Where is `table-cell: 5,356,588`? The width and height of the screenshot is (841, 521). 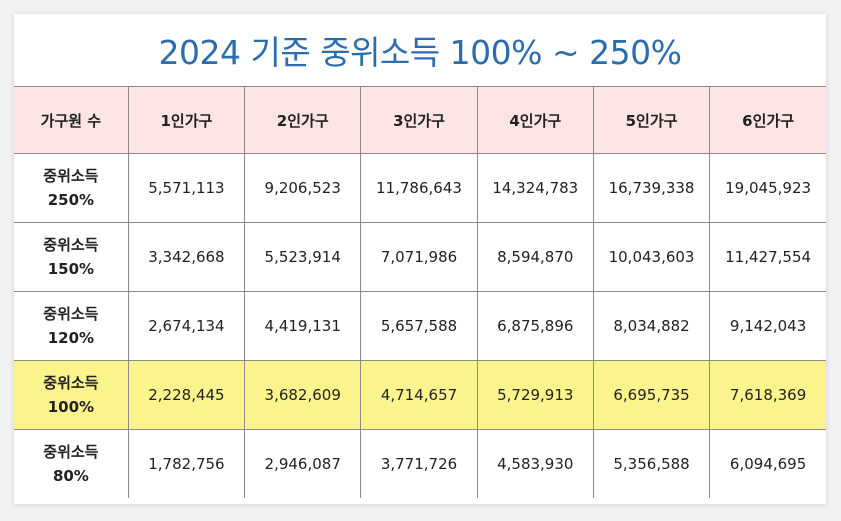 table-cell: 5,356,588 is located at coordinates (651, 463).